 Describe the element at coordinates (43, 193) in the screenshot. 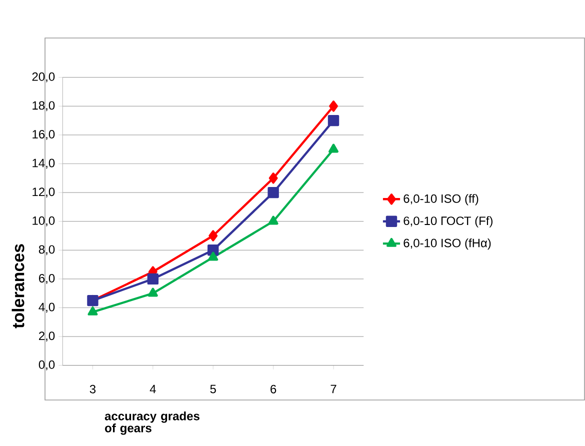

I see `y-tick-label: 12,0` at that location.